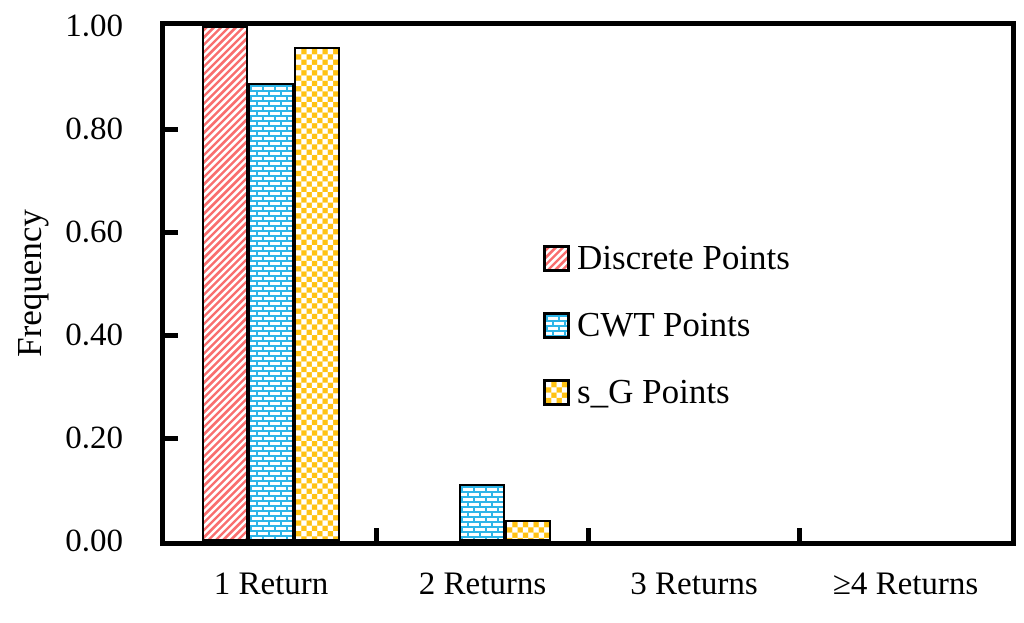 This screenshot has height=623, width=1024. I want to click on legend-swatch-stripe-icon, so click(556, 258).